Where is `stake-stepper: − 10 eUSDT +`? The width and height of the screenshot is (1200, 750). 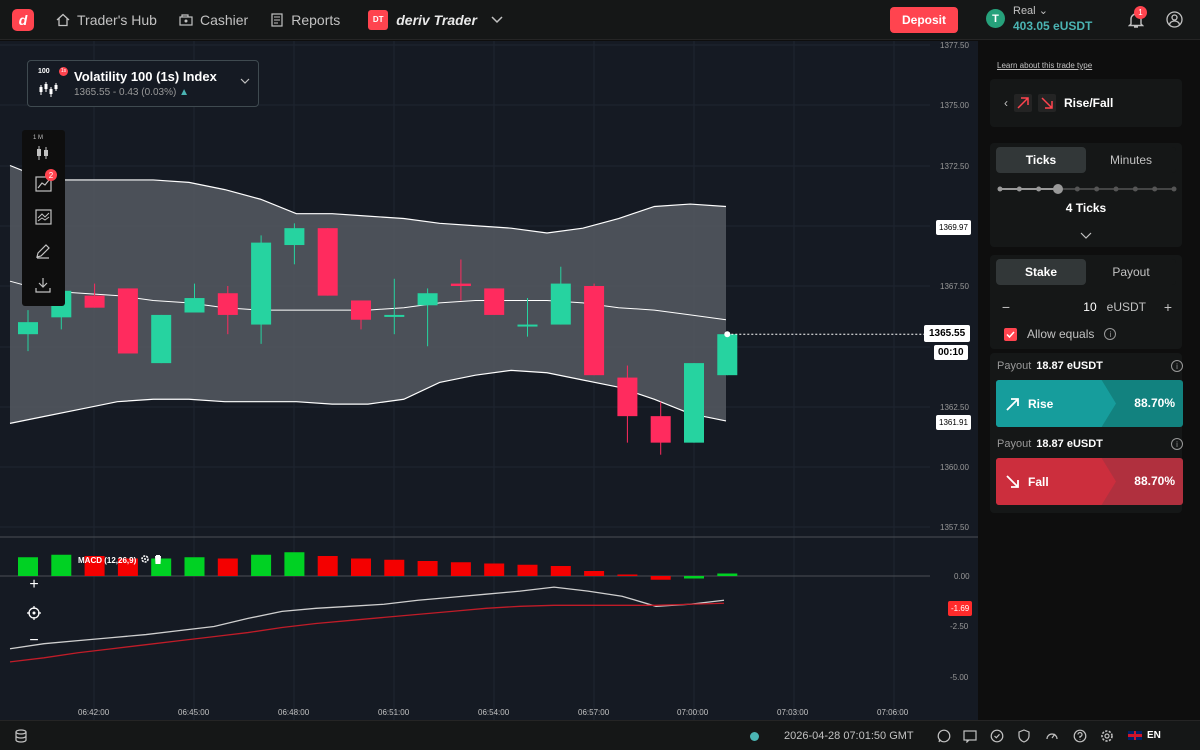 stake-stepper: − 10 eUSDT + is located at coordinates (1087, 307).